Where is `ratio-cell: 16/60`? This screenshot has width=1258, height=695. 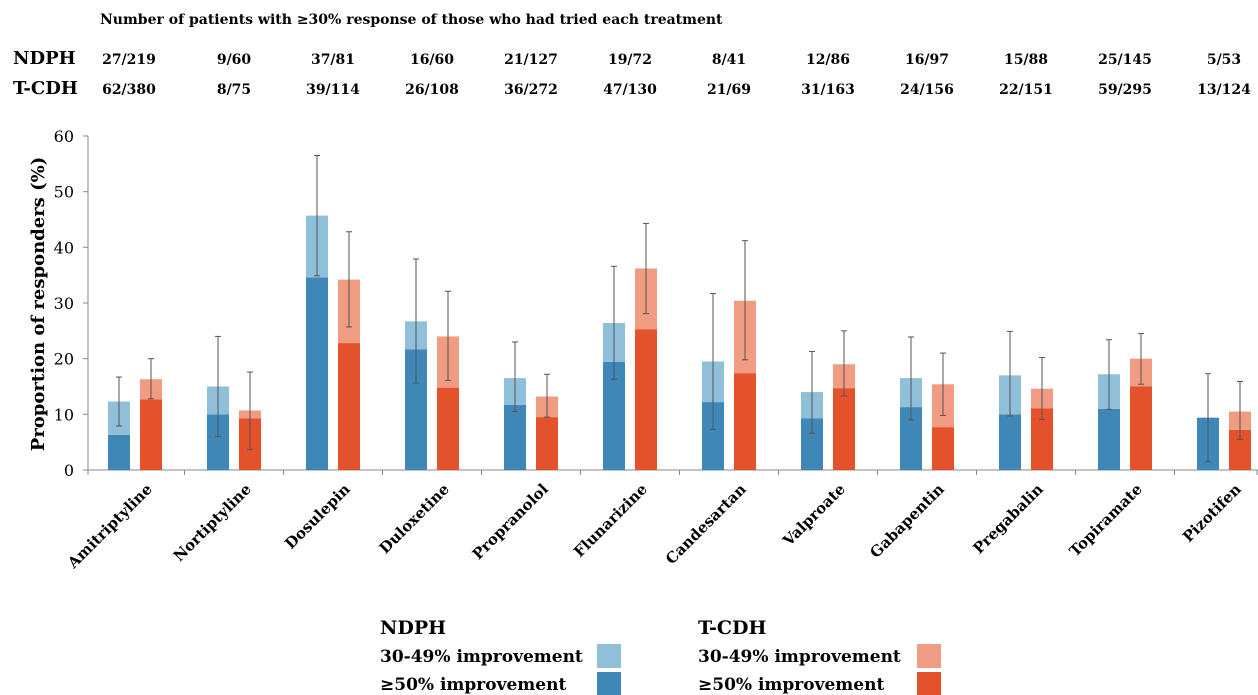
ratio-cell: 16/60 is located at coordinates (432, 60).